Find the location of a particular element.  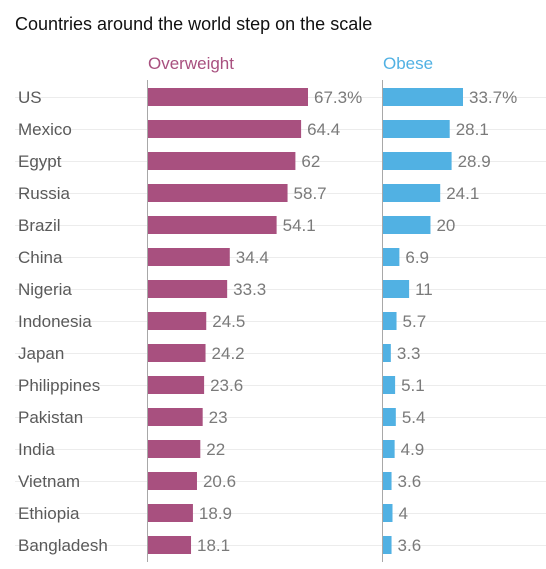

obese-value-label: 3.3 is located at coordinates (409, 353).